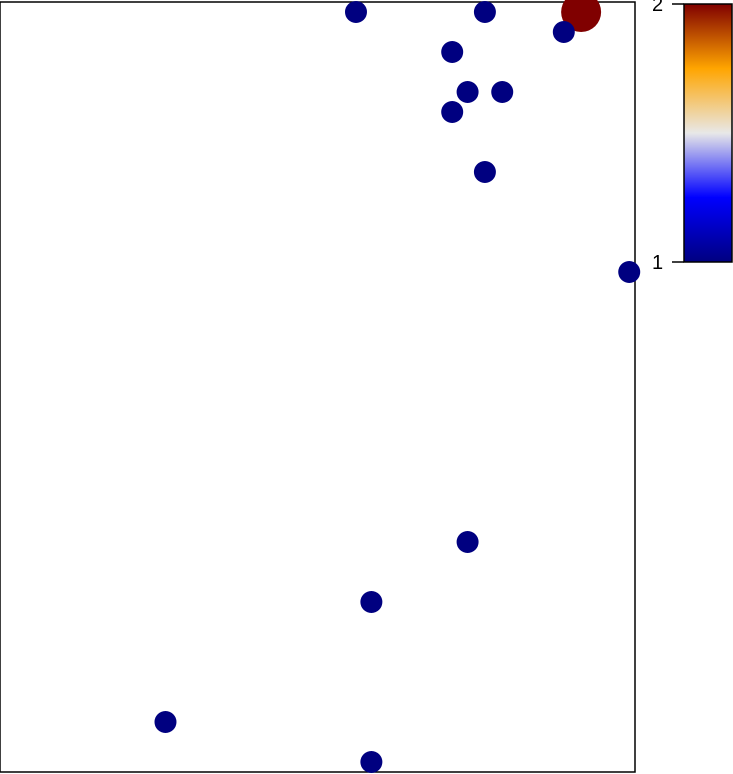 The height and width of the screenshot is (774, 733). What do you see at coordinates (708, 133) in the screenshot?
I see `colorbar-gradient` at bounding box center [708, 133].